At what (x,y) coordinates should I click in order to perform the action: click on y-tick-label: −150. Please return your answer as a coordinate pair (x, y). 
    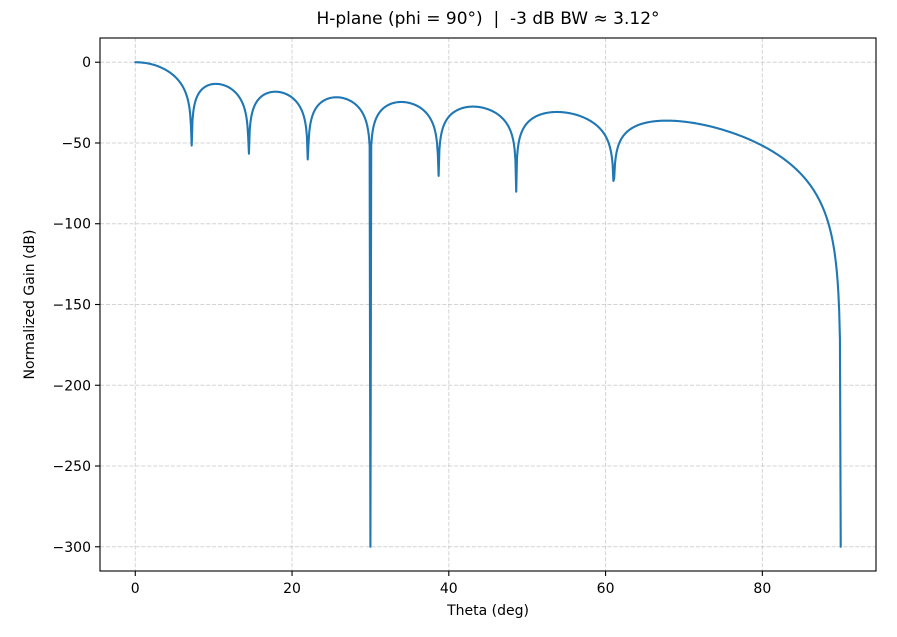
    Looking at the image, I should click on (72, 306).